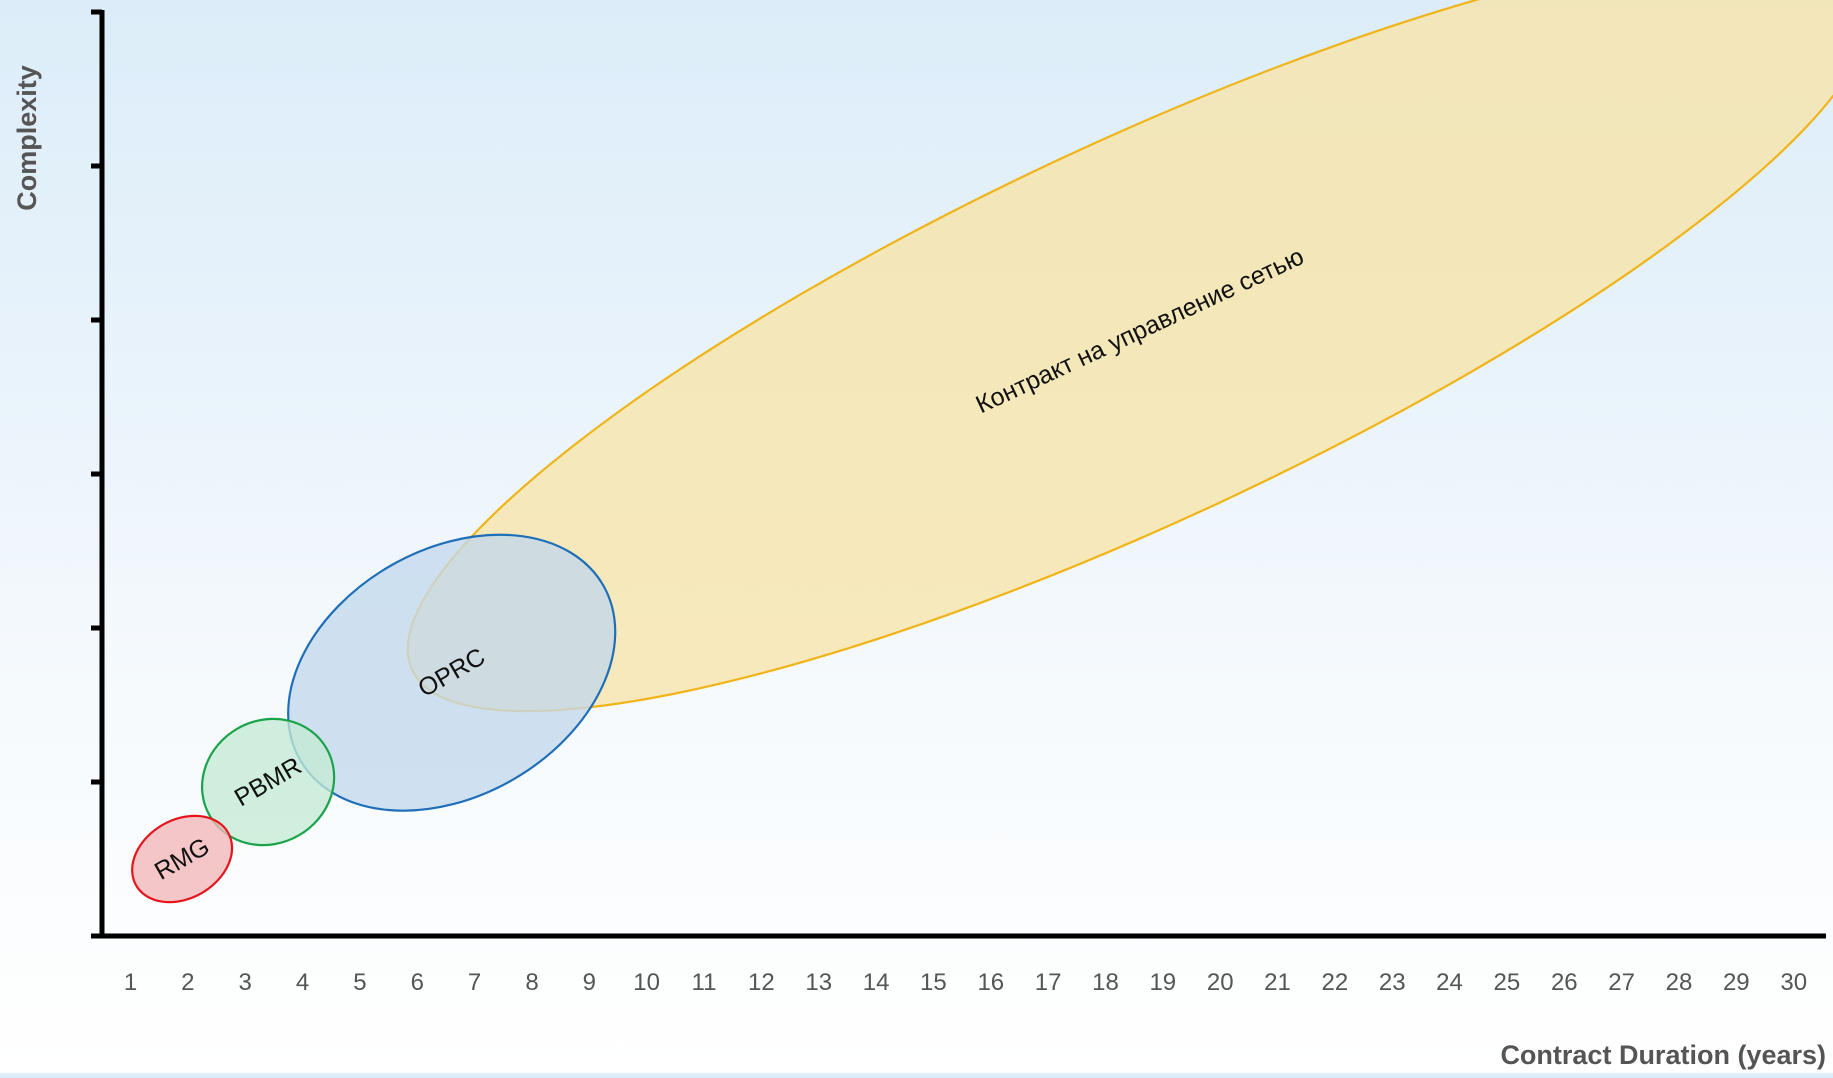 The image size is (1833, 1078). I want to click on x-tick-label-24: 24, so click(1449, 982).